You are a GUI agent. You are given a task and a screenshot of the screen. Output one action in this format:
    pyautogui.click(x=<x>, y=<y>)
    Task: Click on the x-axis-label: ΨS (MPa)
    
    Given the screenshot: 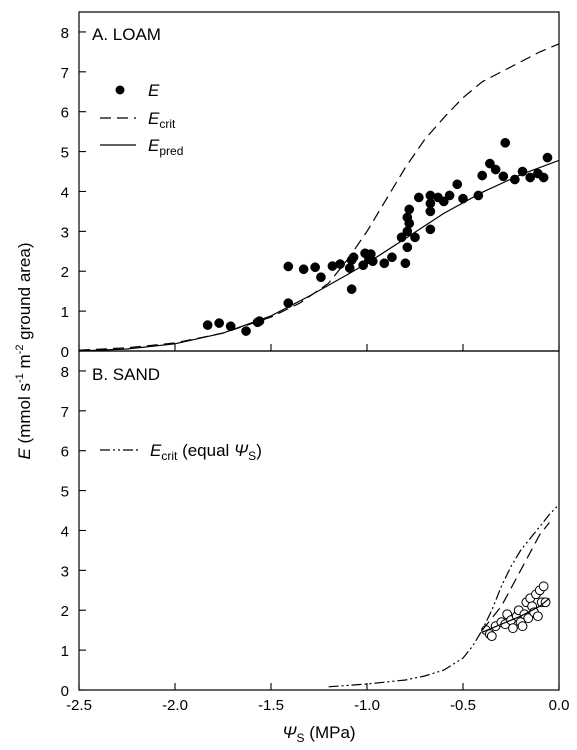 What is the action you would take?
    pyautogui.click(x=318, y=734)
    